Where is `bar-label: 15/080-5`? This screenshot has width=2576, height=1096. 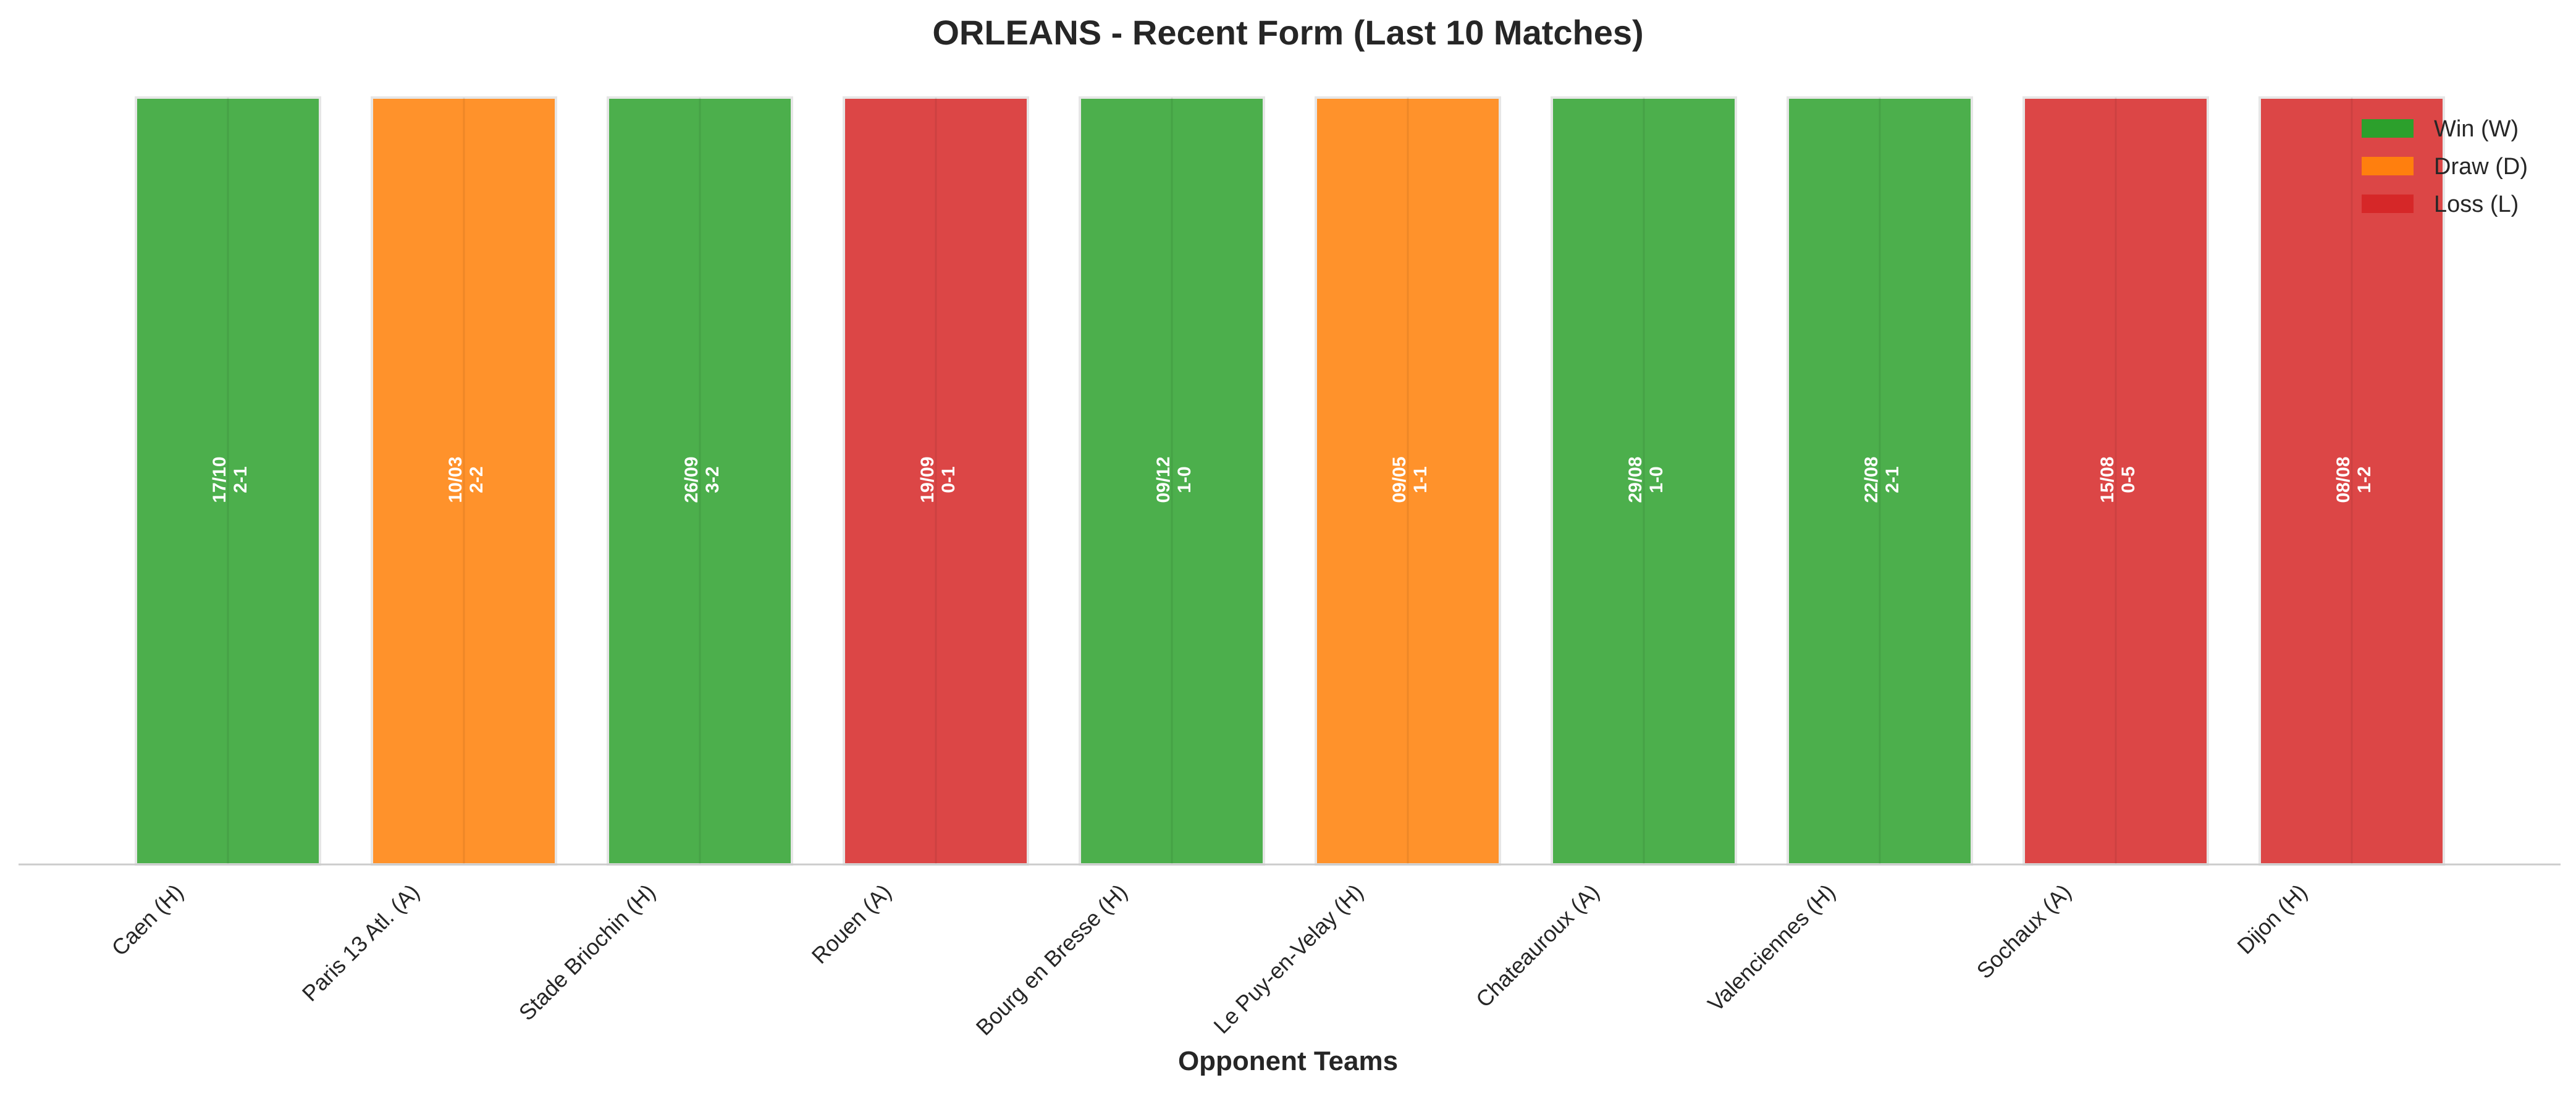 bar-label: 15/080-5 is located at coordinates (2118, 480).